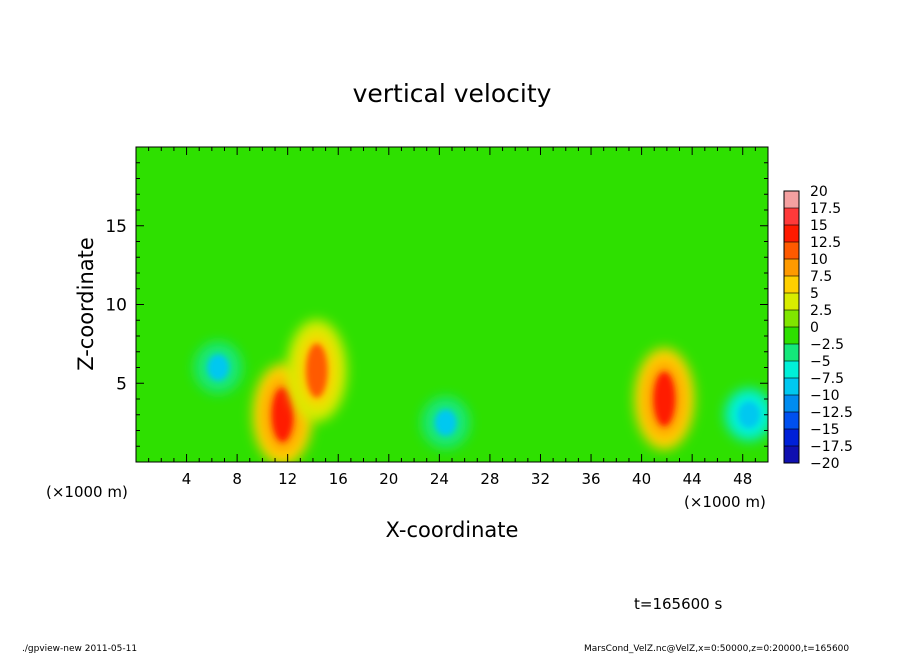  I want to click on colorbar-label: 20, so click(819, 192).